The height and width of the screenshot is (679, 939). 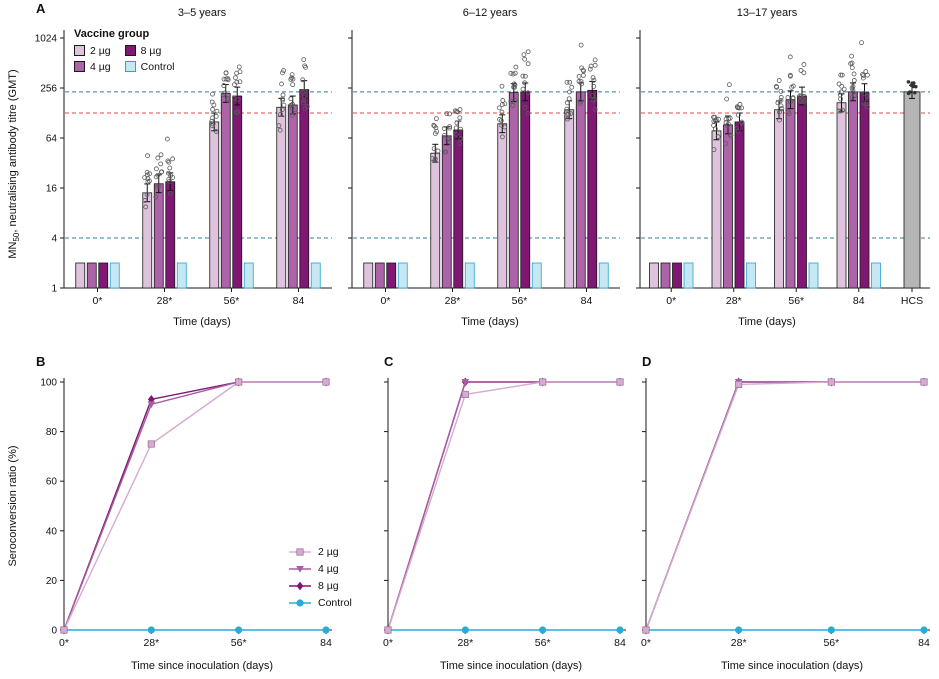 I want to click on barchart-title-6-12: 6–12 years, so click(x=490, y=13).